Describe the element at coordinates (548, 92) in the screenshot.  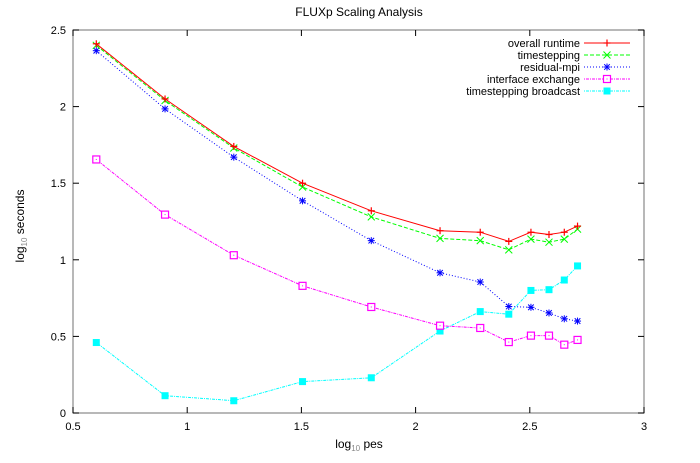
I see `legend-entry: timestepping broadcast` at that location.